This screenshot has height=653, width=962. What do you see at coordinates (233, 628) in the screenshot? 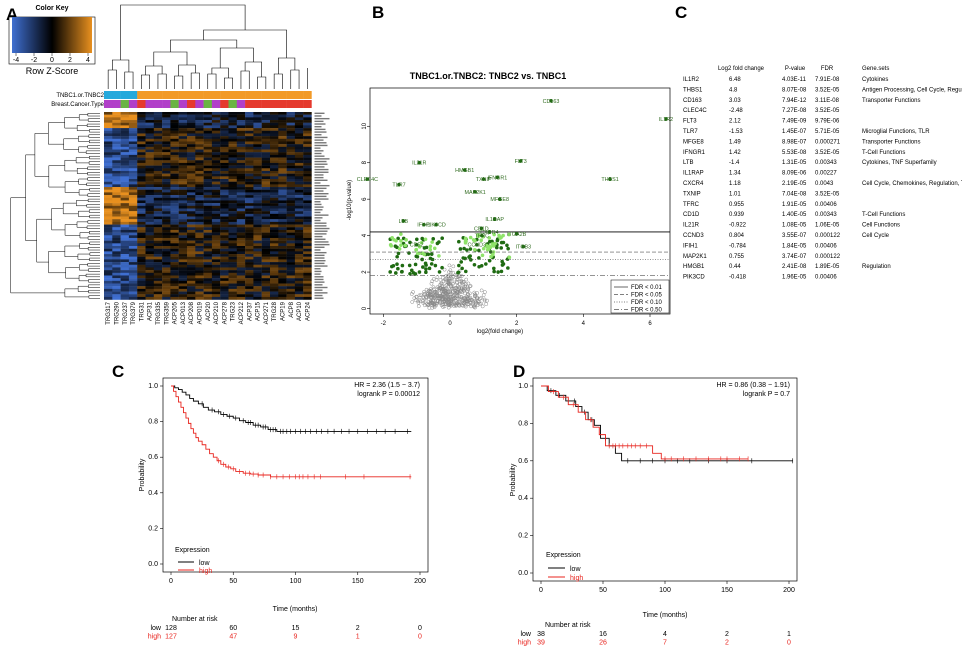
I see `km-risk-value: 60` at bounding box center [233, 628].